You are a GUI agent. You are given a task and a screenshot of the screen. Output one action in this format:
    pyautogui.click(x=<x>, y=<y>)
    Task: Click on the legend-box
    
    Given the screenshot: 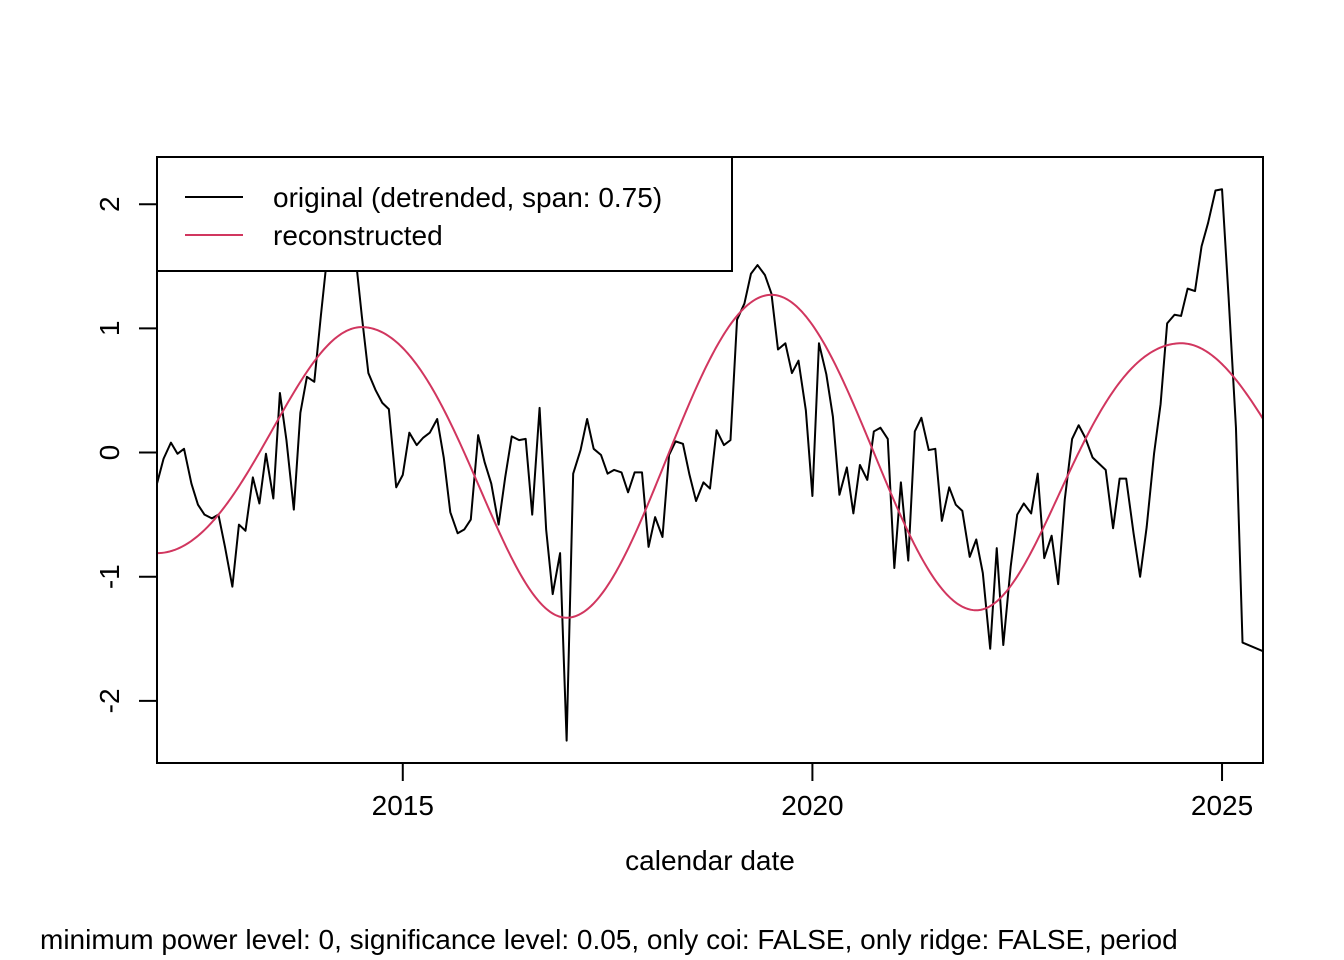 What is the action you would take?
    pyautogui.click(x=444, y=214)
    